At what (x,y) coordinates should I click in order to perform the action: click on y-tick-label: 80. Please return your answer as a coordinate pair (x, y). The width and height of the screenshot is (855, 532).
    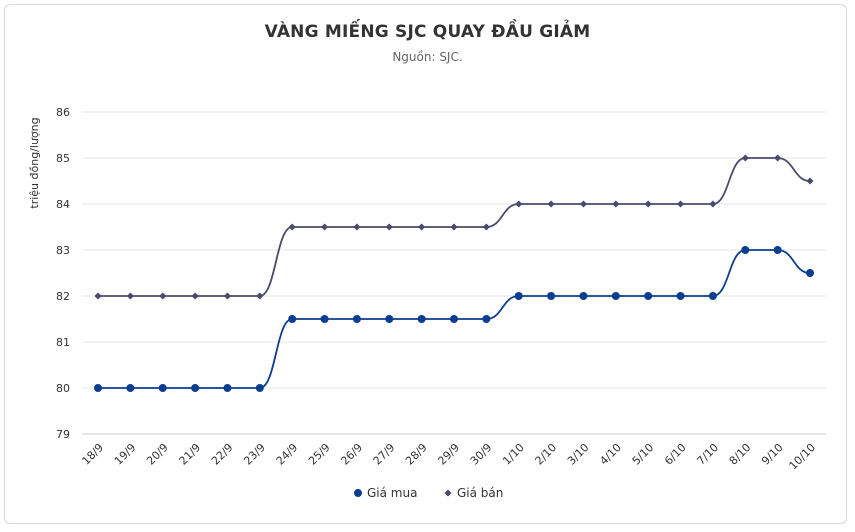
    Looking at the image, I should click on (63, 388).